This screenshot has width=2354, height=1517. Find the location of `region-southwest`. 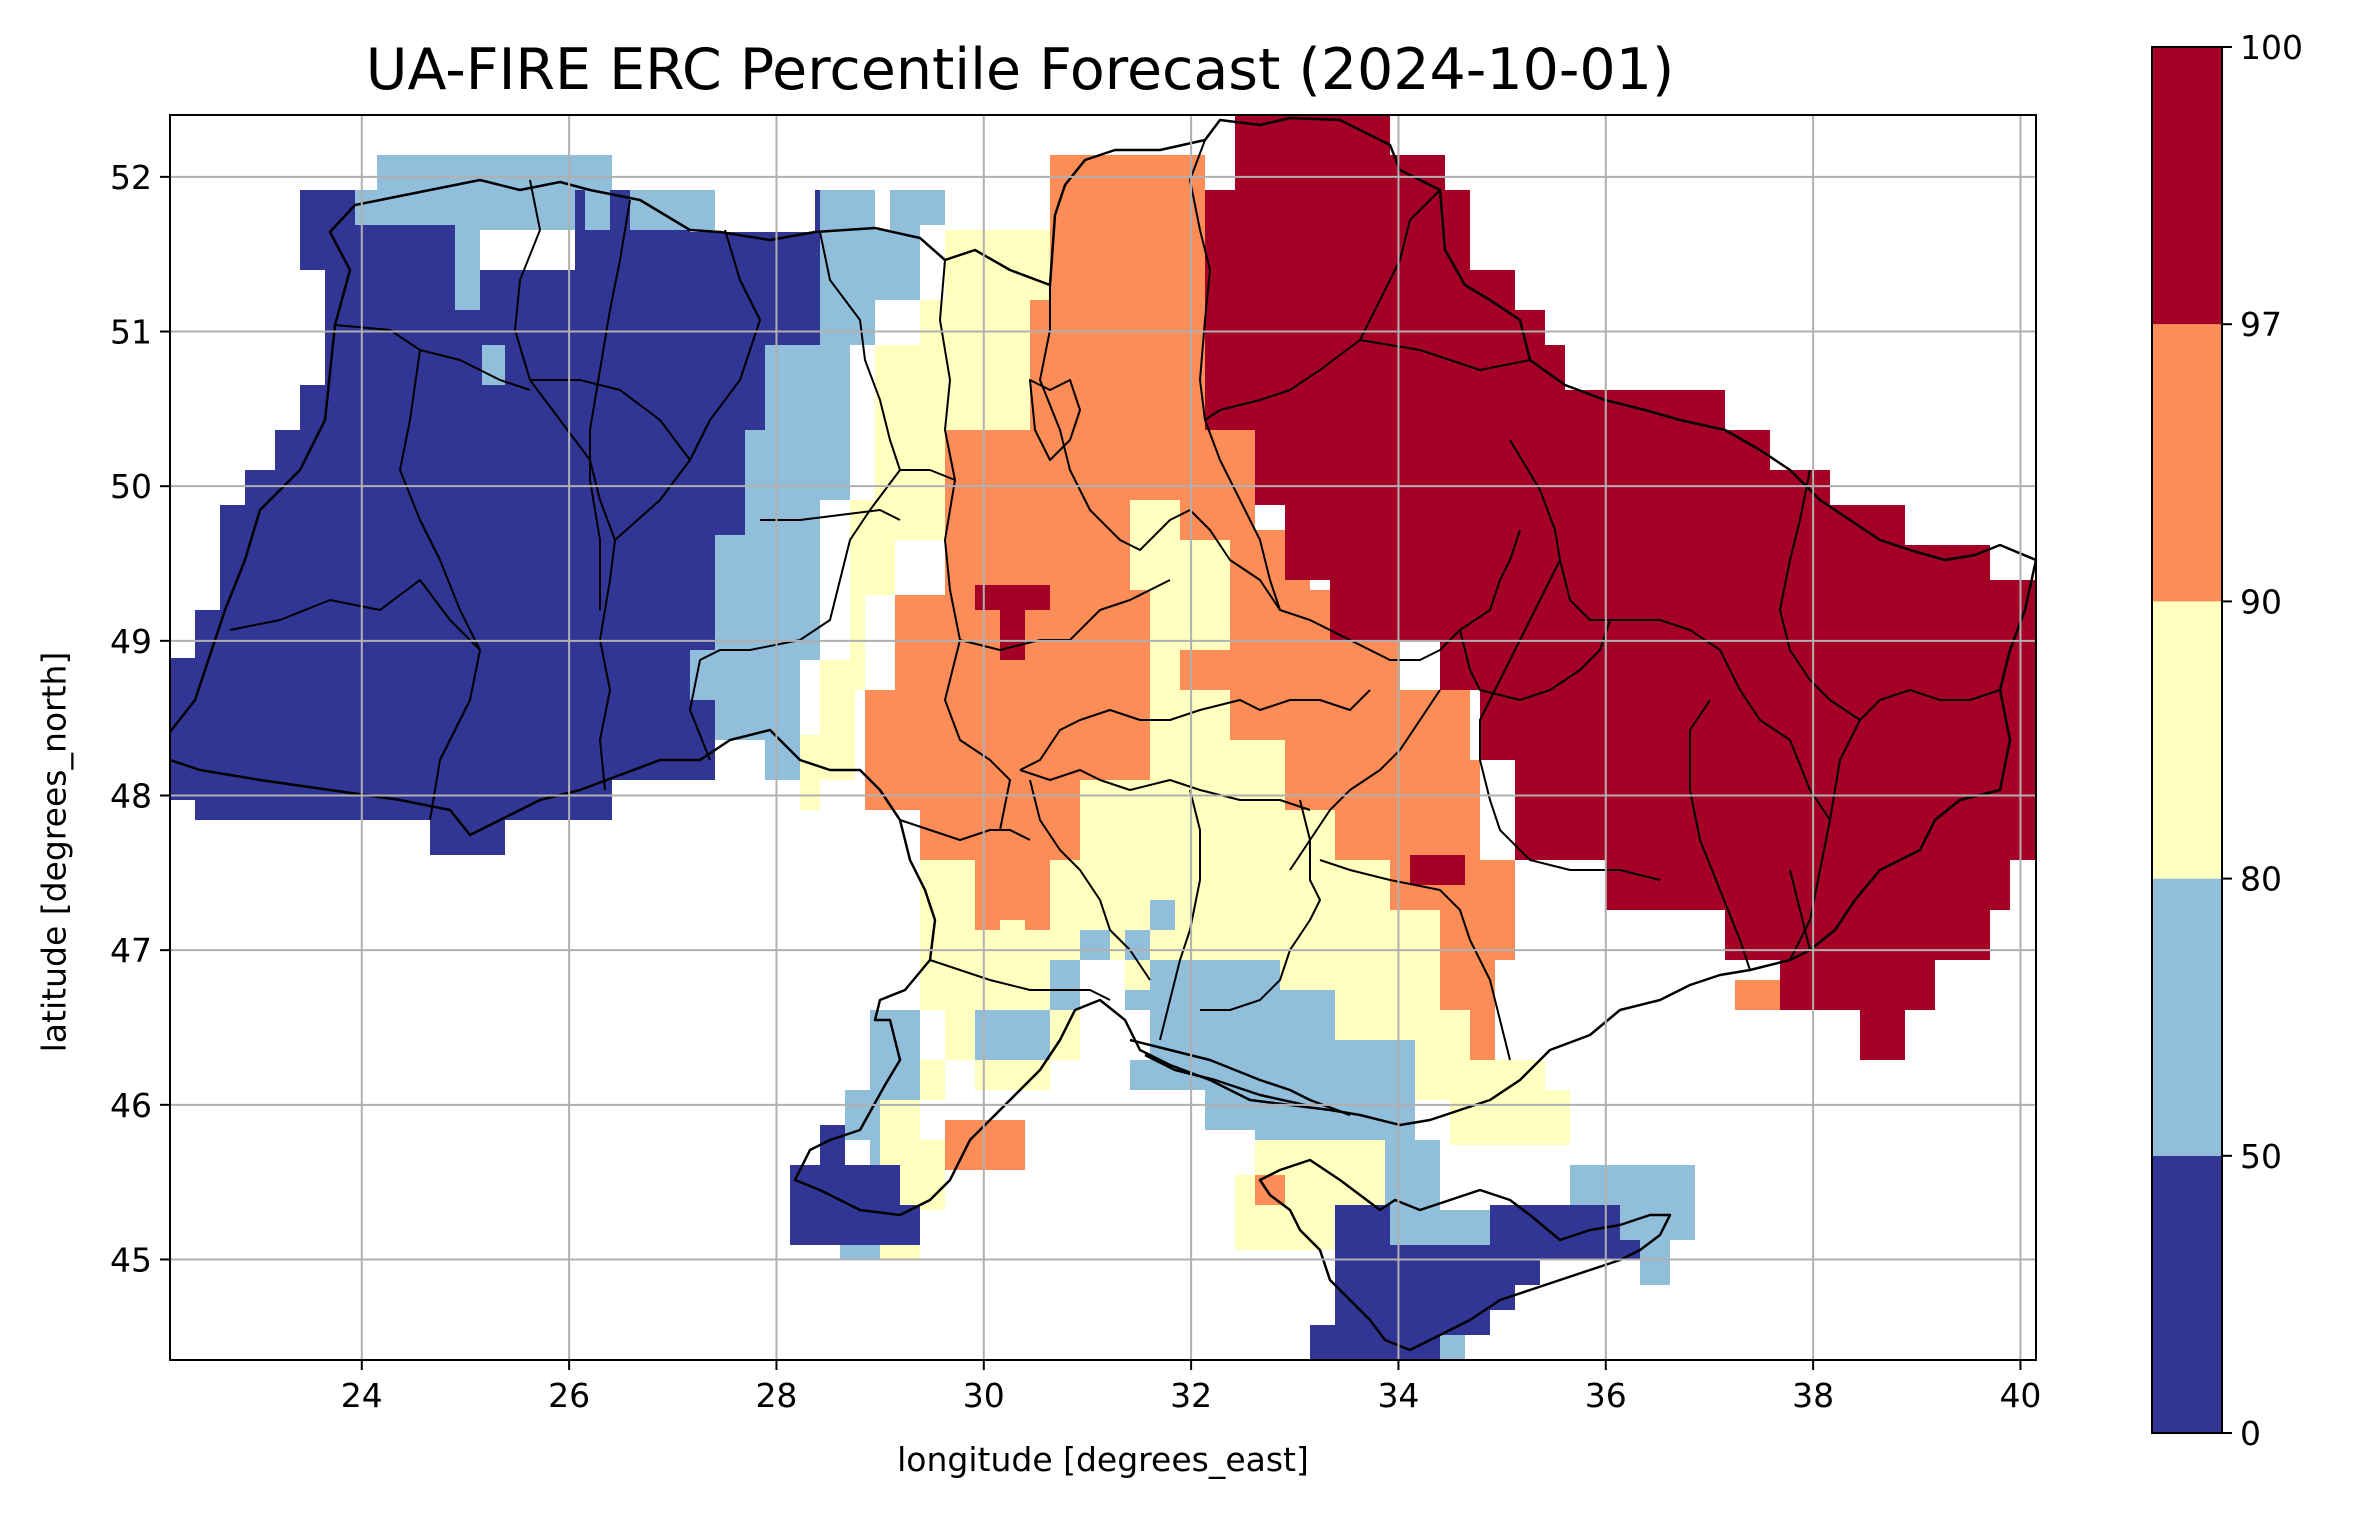

region-southwest is located at coordinates (855, 1185).